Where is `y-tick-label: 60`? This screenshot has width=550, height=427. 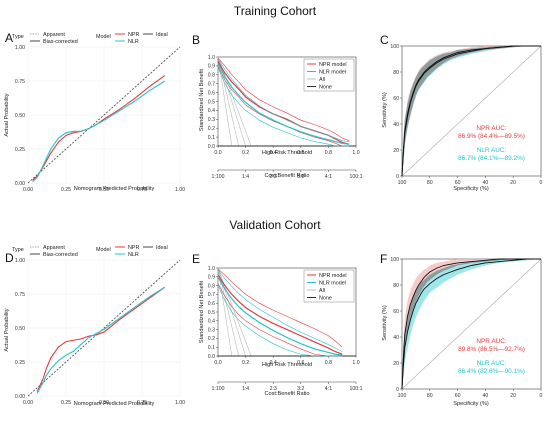
y-tick-label: 60 is located at coordinates (396, 312).